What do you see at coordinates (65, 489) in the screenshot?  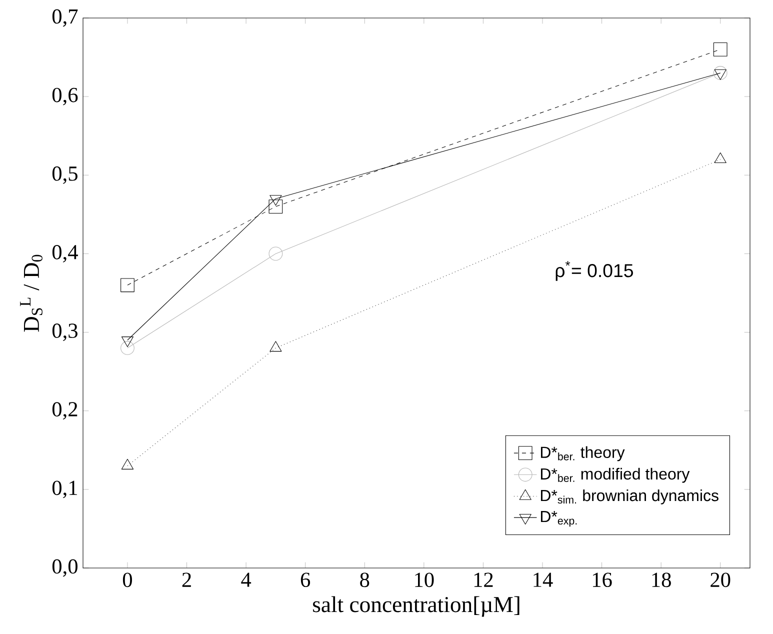 I see `y-tick-label: 0,1` at bounding box center [65, 489].